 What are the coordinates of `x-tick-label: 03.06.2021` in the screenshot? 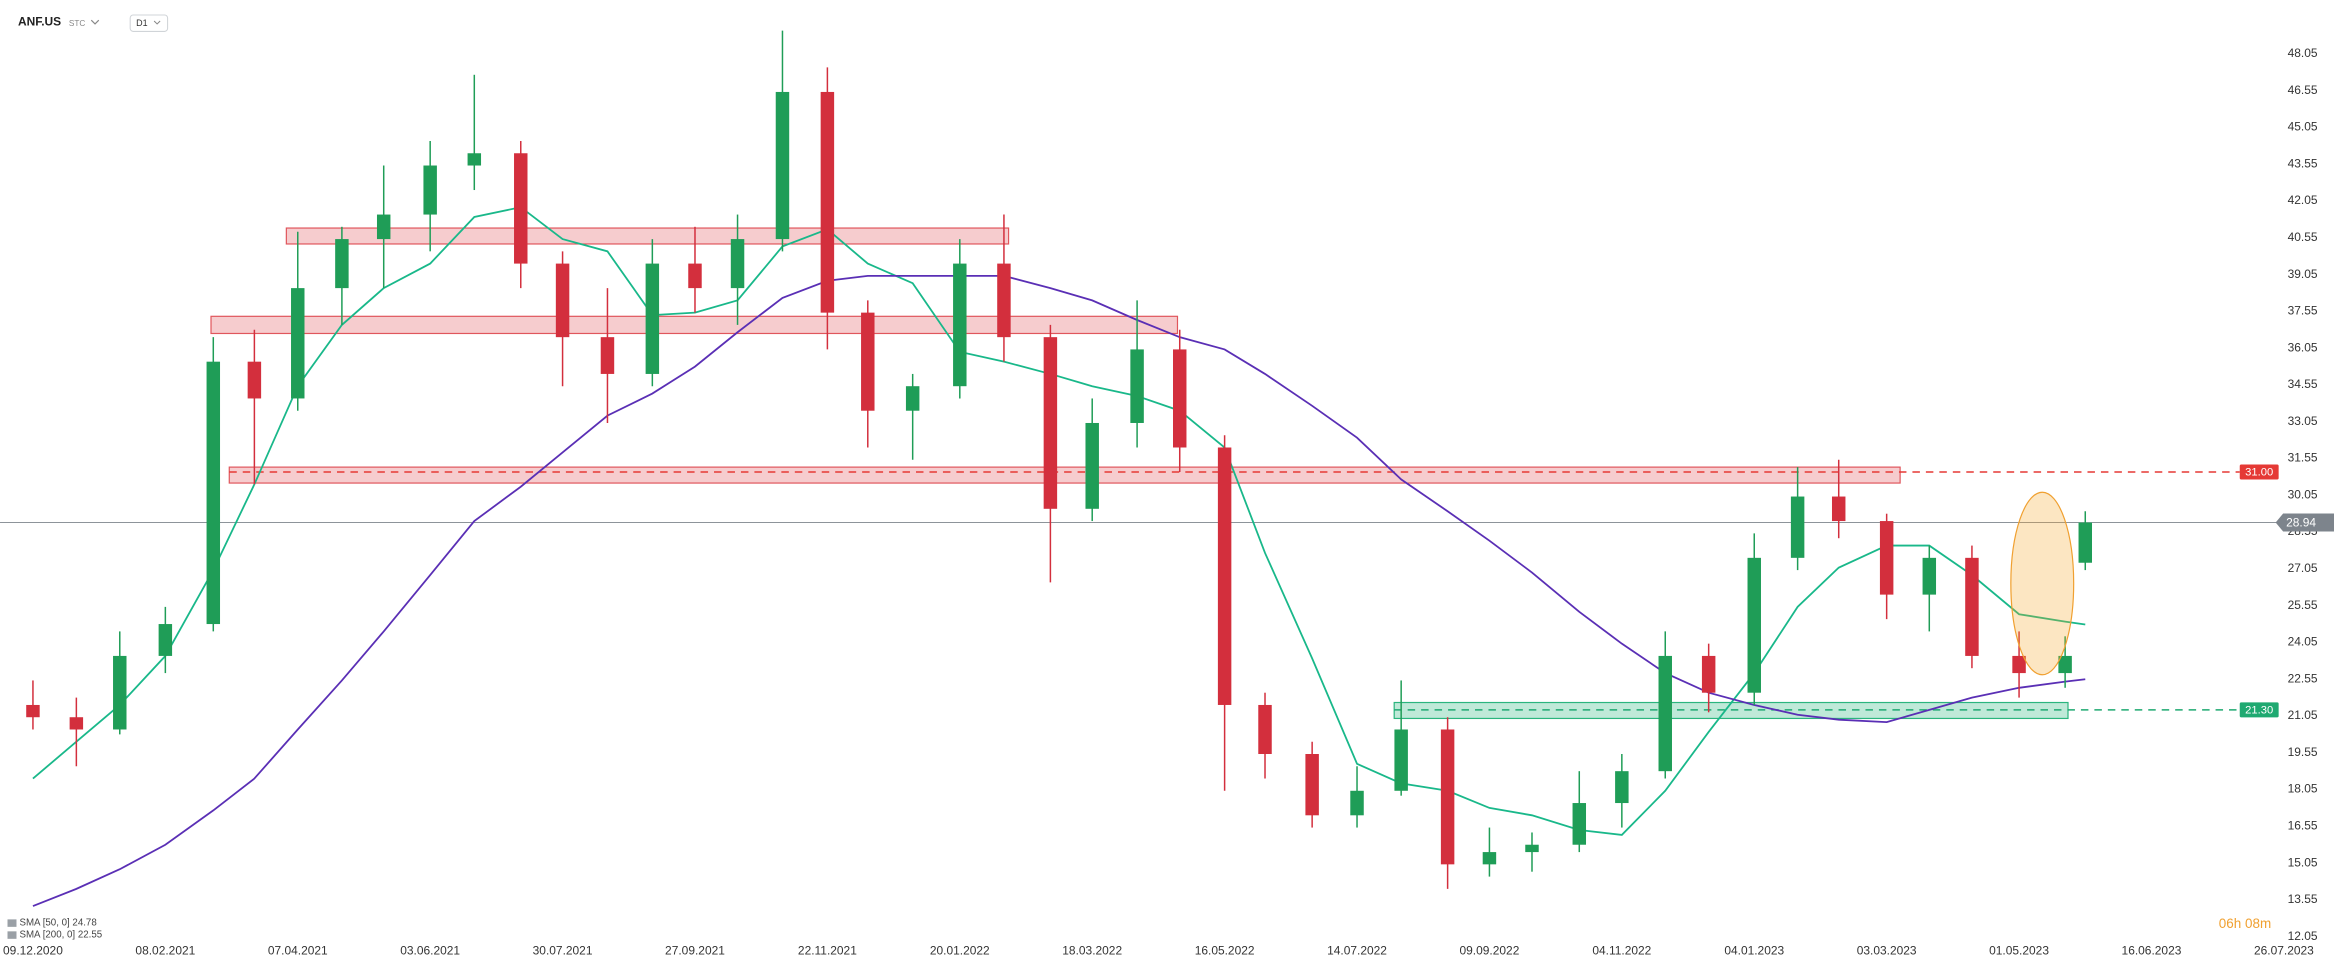 It's located at (430, 951).